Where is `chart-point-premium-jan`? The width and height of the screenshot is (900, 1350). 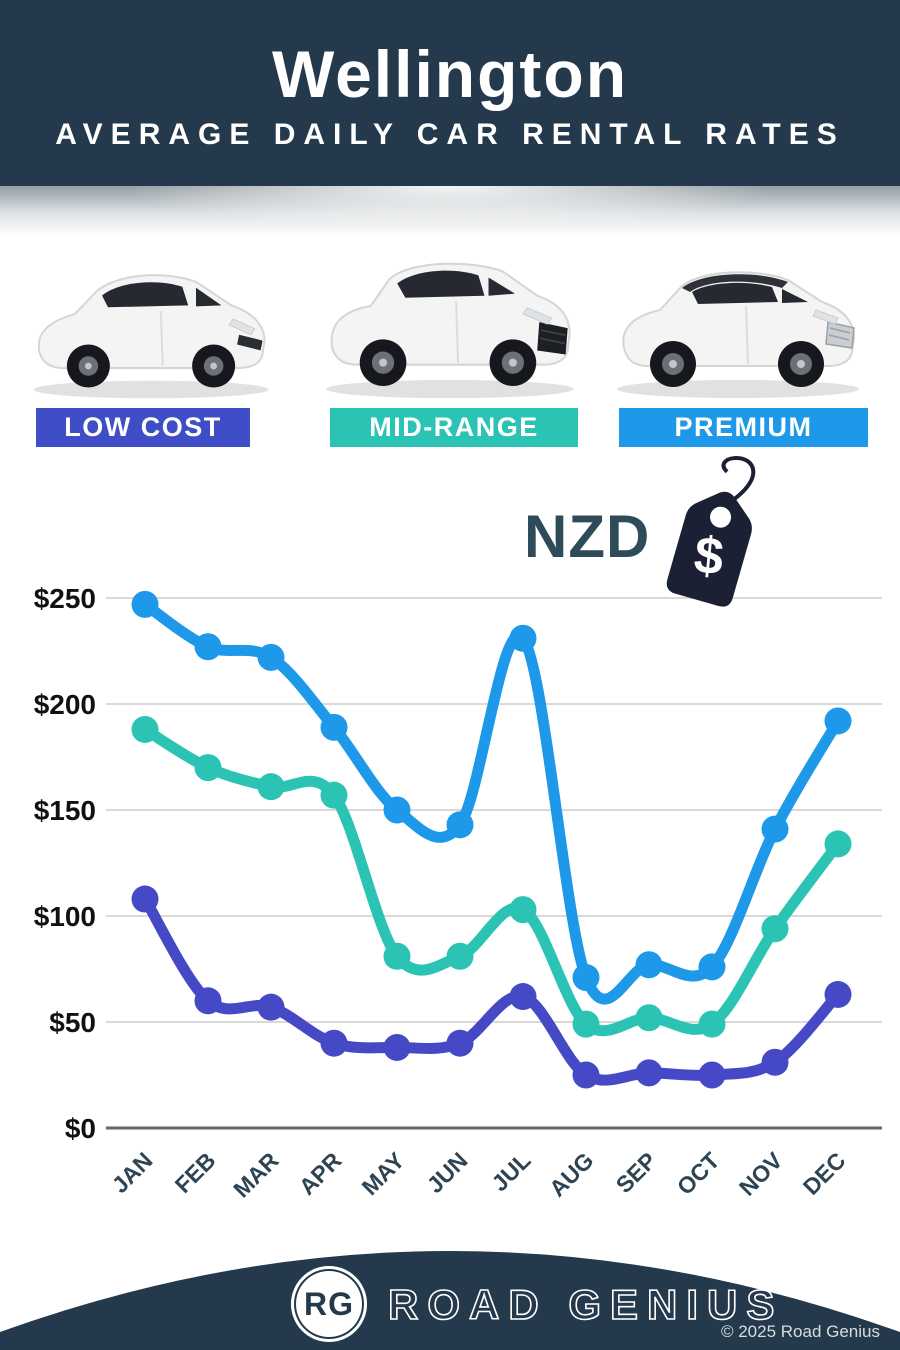 chart-point-premium-jan is located at coordinates (145, 604).